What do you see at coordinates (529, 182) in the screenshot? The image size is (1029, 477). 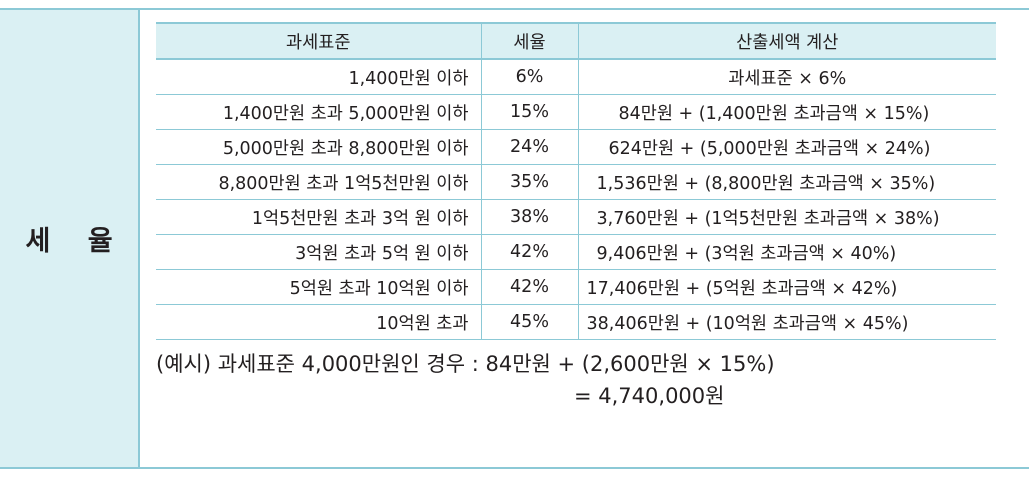 I see `rate-cell: 35%` at bounding box center [529, 182].